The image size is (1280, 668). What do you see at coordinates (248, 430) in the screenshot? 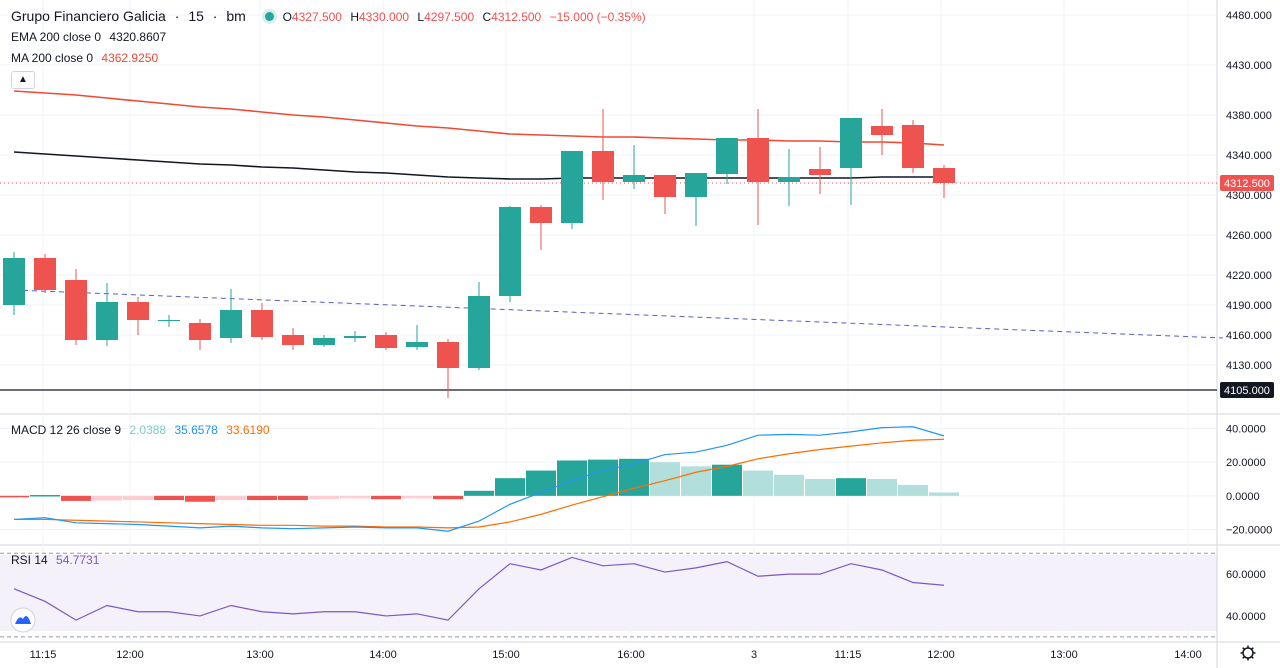
I see `macd-signal-value: 33.6190` at bounding box center [248, 430].